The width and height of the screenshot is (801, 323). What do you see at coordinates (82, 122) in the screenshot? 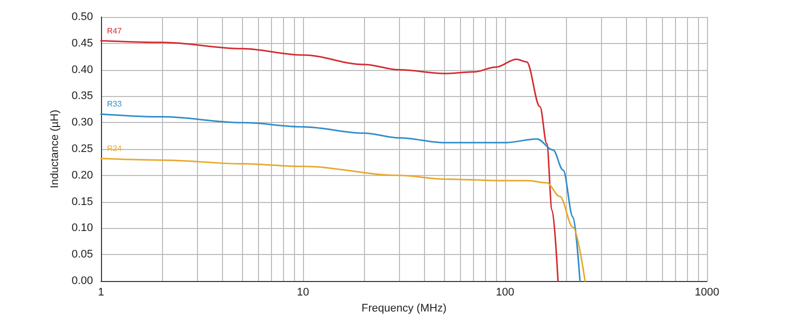
I see `y-tick-label: 0.30` at bounding box center [82, 122].